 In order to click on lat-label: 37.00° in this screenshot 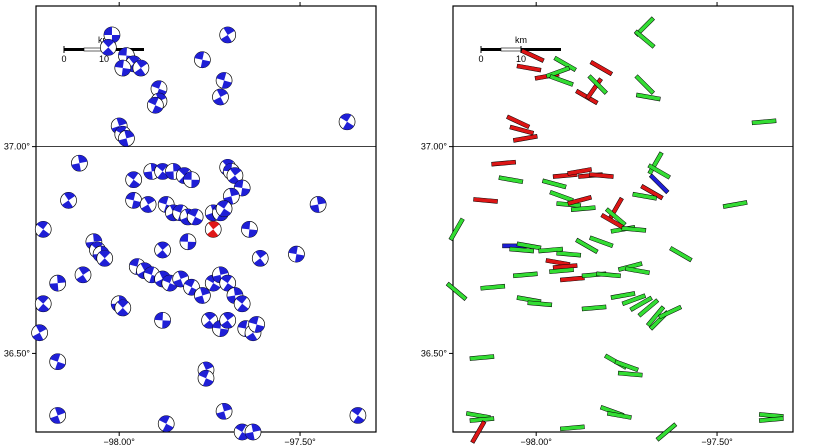, I will do `click(17, 147)`.